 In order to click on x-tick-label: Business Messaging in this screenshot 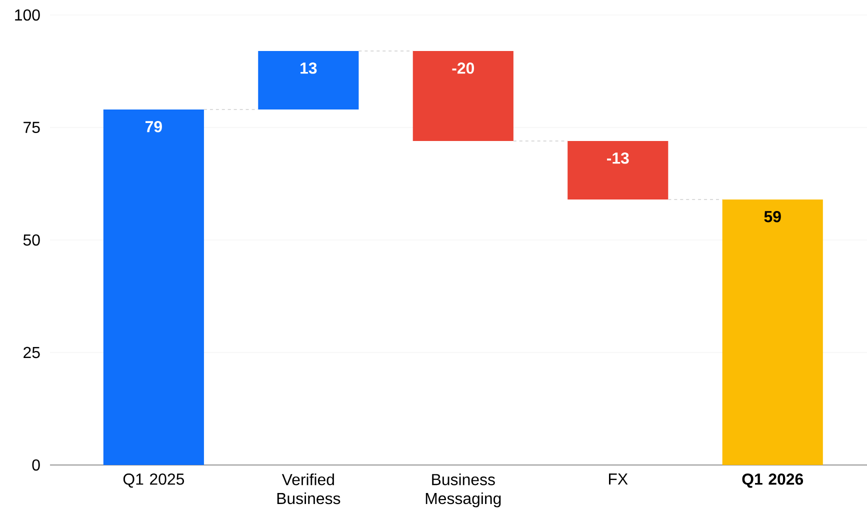, I will do `click(463, 491)`.